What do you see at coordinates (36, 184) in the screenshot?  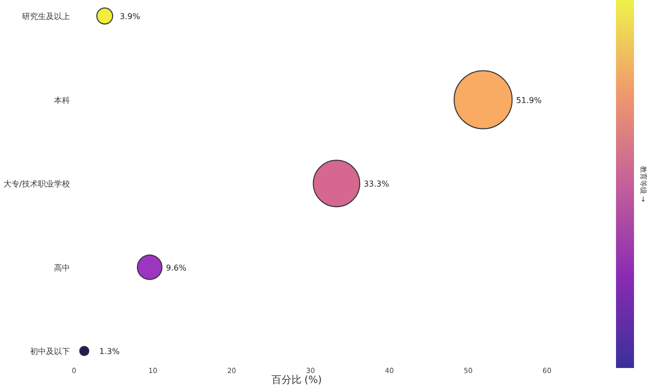 I see `y-tick-label: 大专/技术职业学校` at bounding box center [36, 184].